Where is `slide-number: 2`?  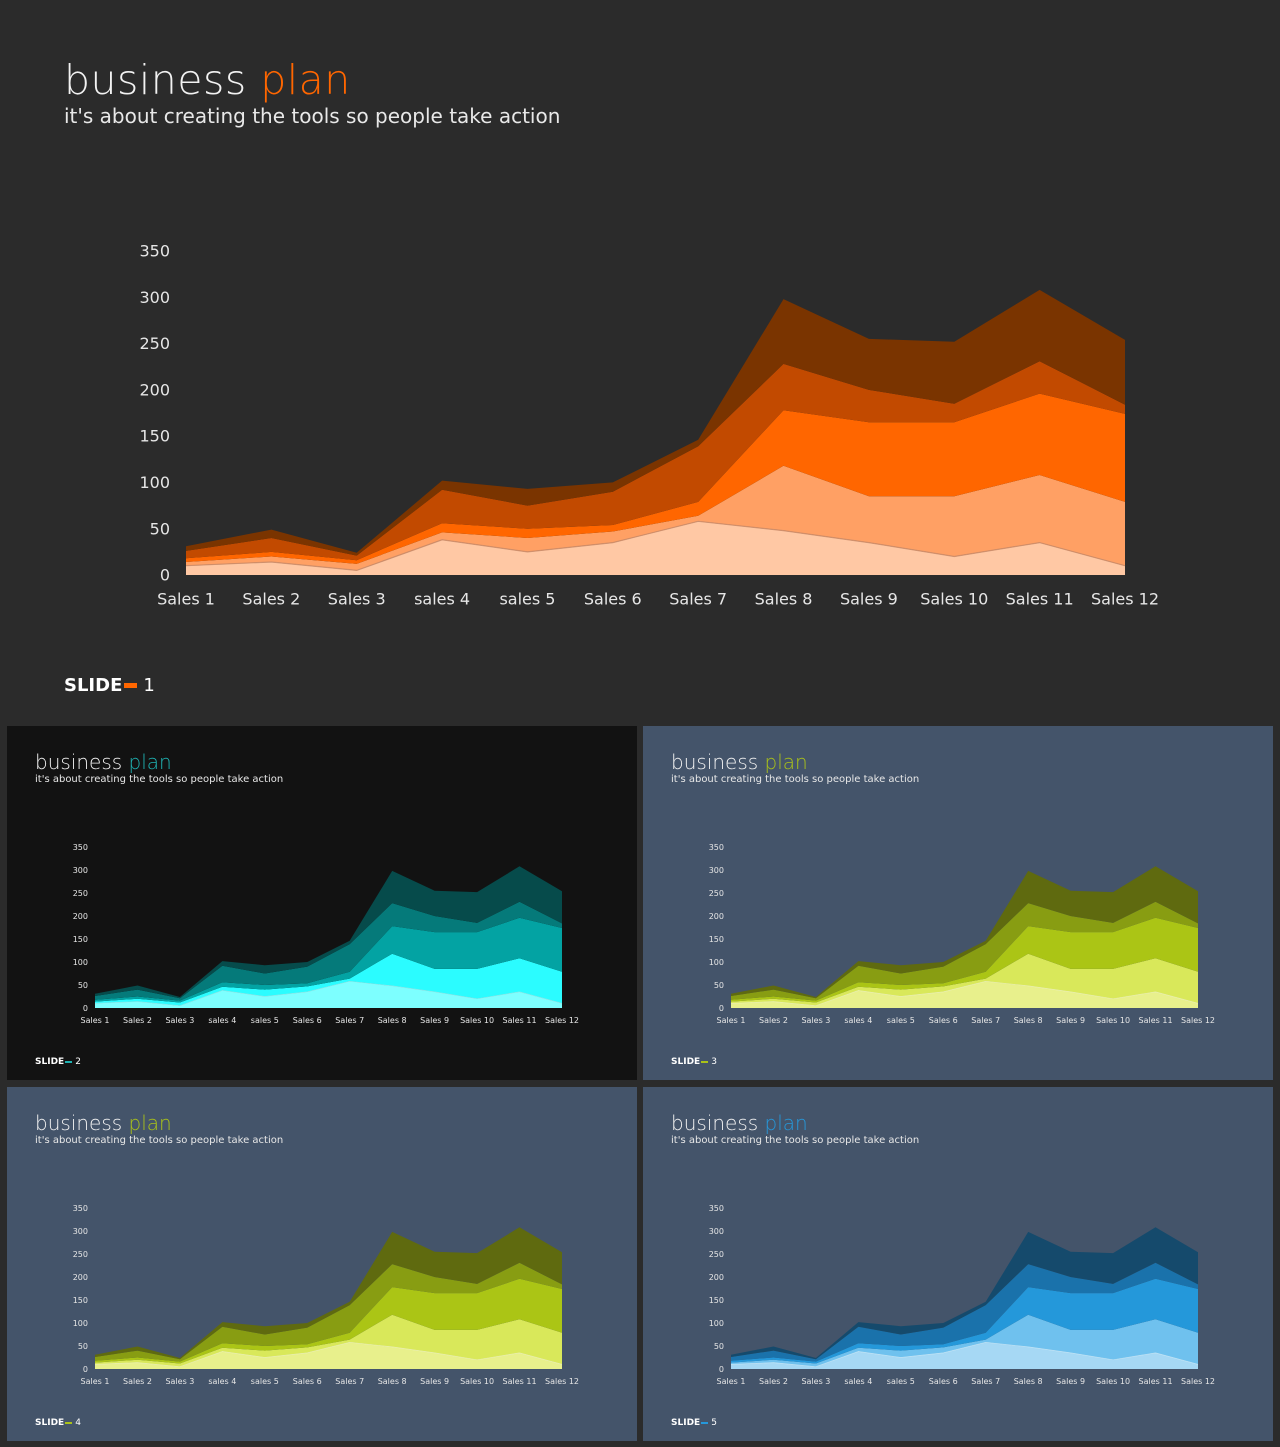 slide-number: 2 is located at coordinates (78, 1062).